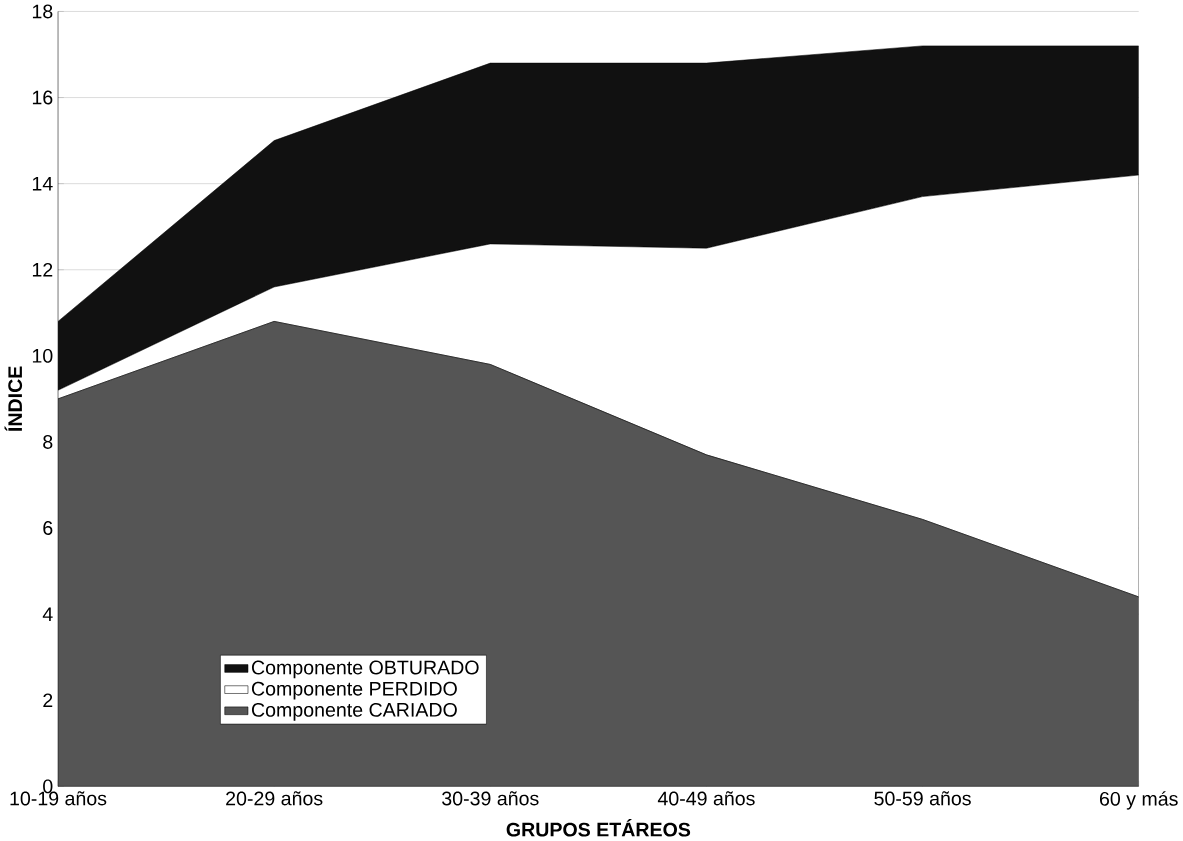 Image resolution: width=1183 pixels, height=841 pixels. Describe the element at coordinates (490, 798) in the screenshot. I see `x-tick-label: 30-39 años` at that location.